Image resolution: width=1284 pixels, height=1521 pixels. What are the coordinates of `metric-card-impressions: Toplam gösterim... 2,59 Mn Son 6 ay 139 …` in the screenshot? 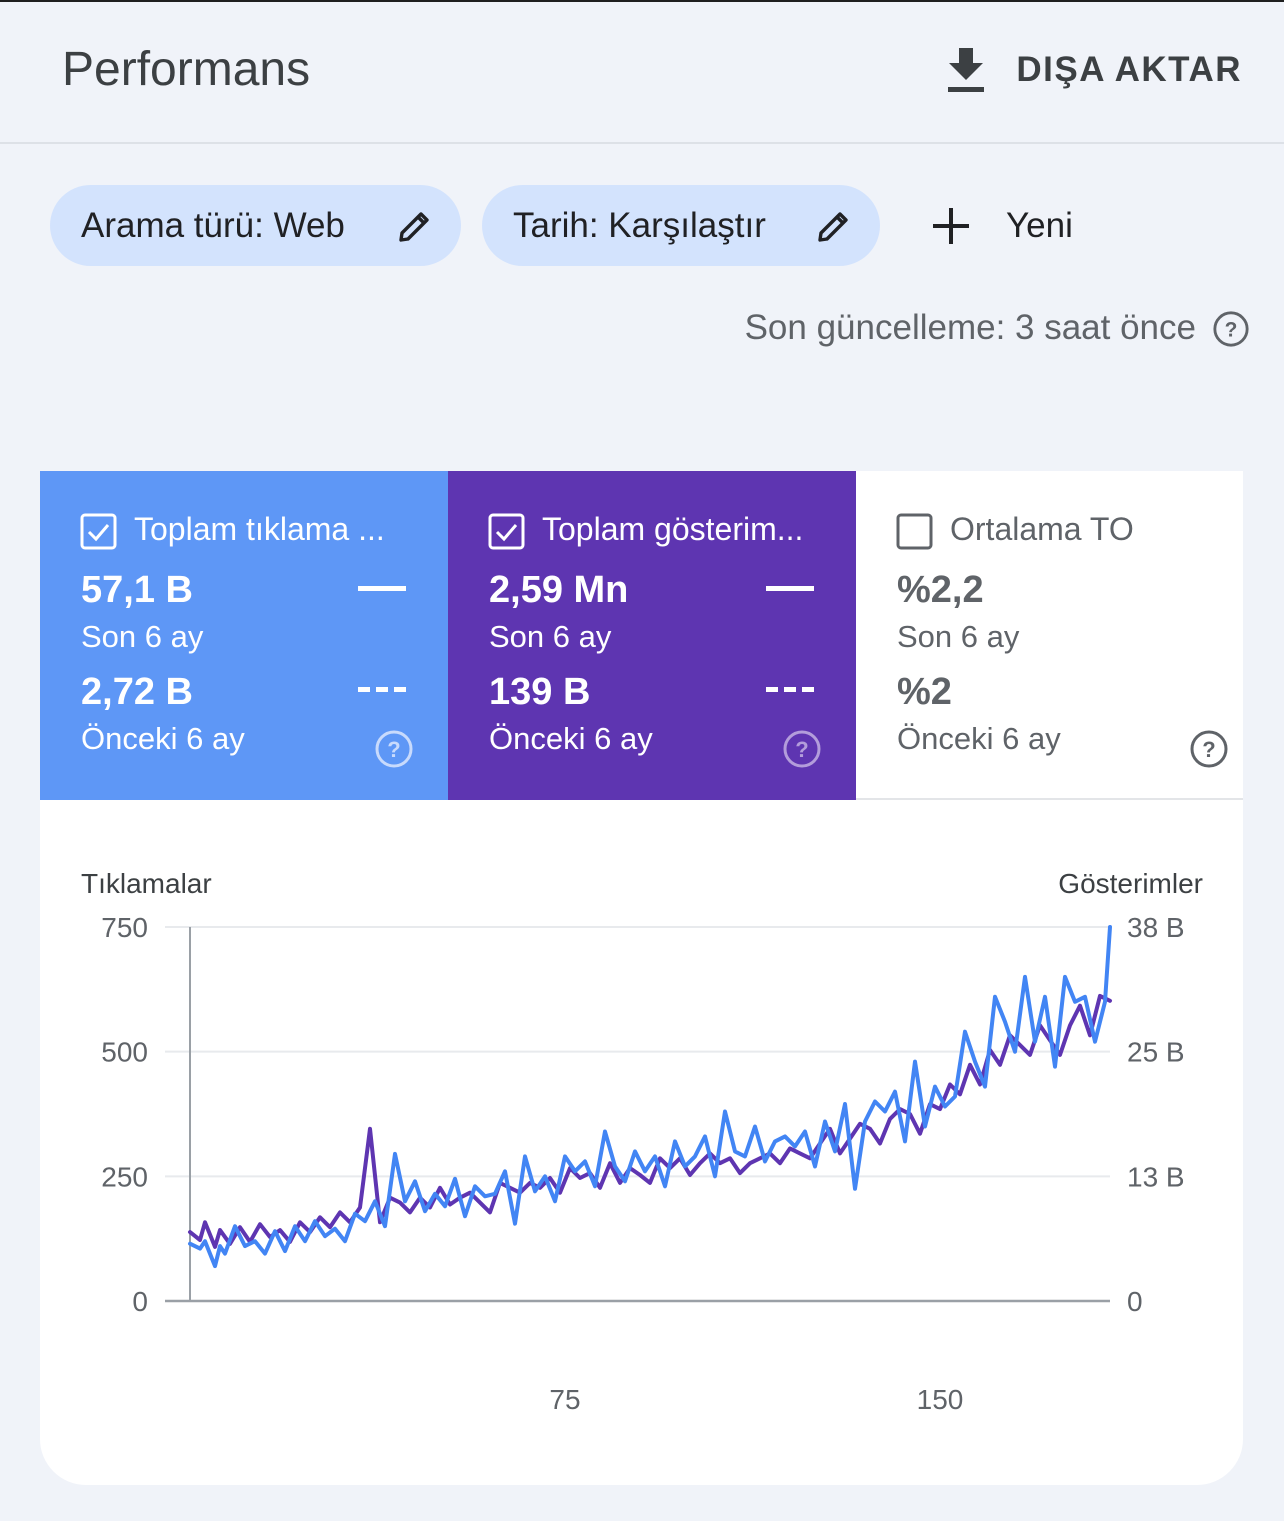 It's located at (652, 635).